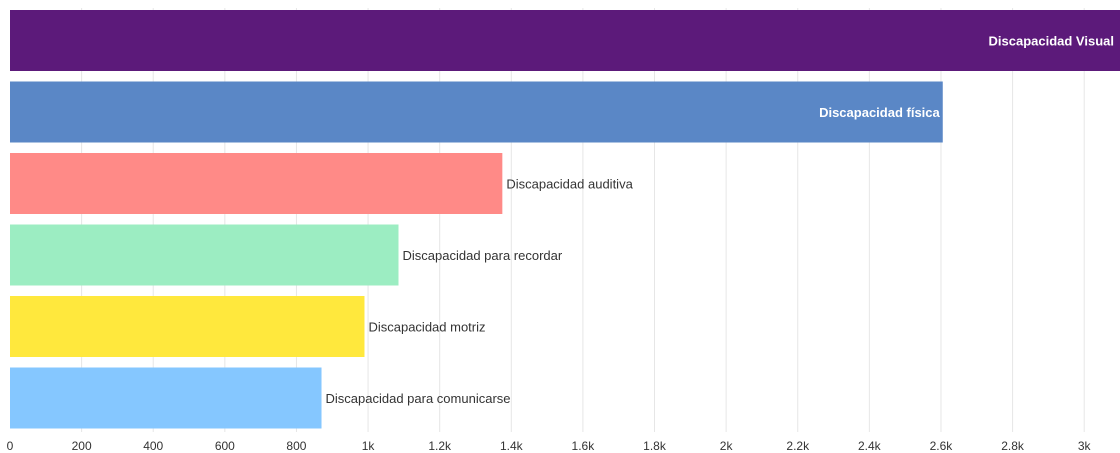 The image size is (1120, 453). I want to click on x-tick-label: 400, so click(153, 446).